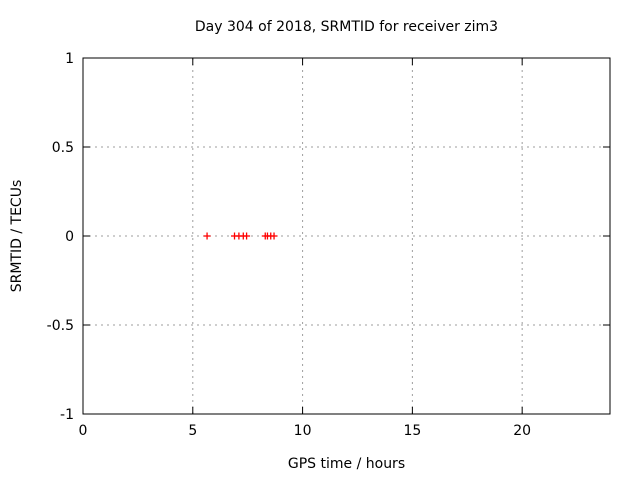 The width and height of the screenshot is (640, 480). I want to click on y-tick-label: 0, so click(69, 237).